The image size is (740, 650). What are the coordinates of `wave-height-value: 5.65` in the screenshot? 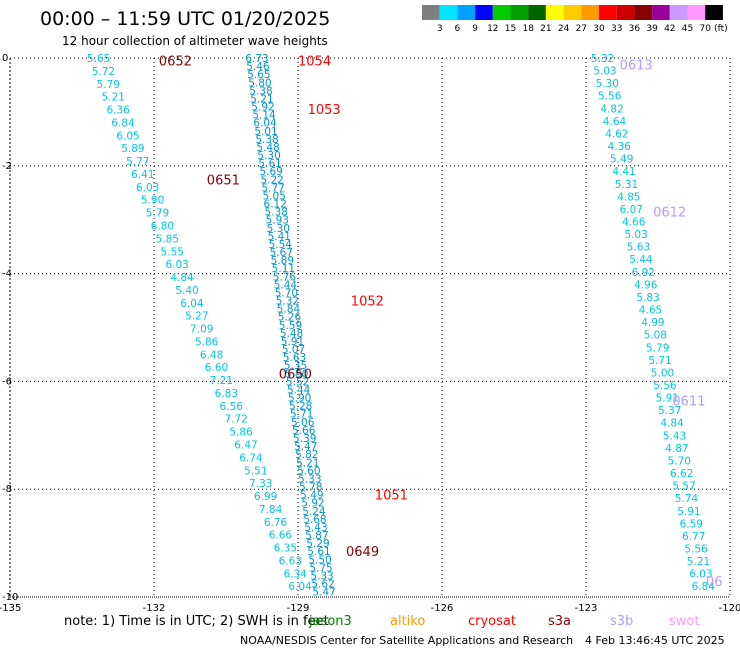 It's located at (98, 59).